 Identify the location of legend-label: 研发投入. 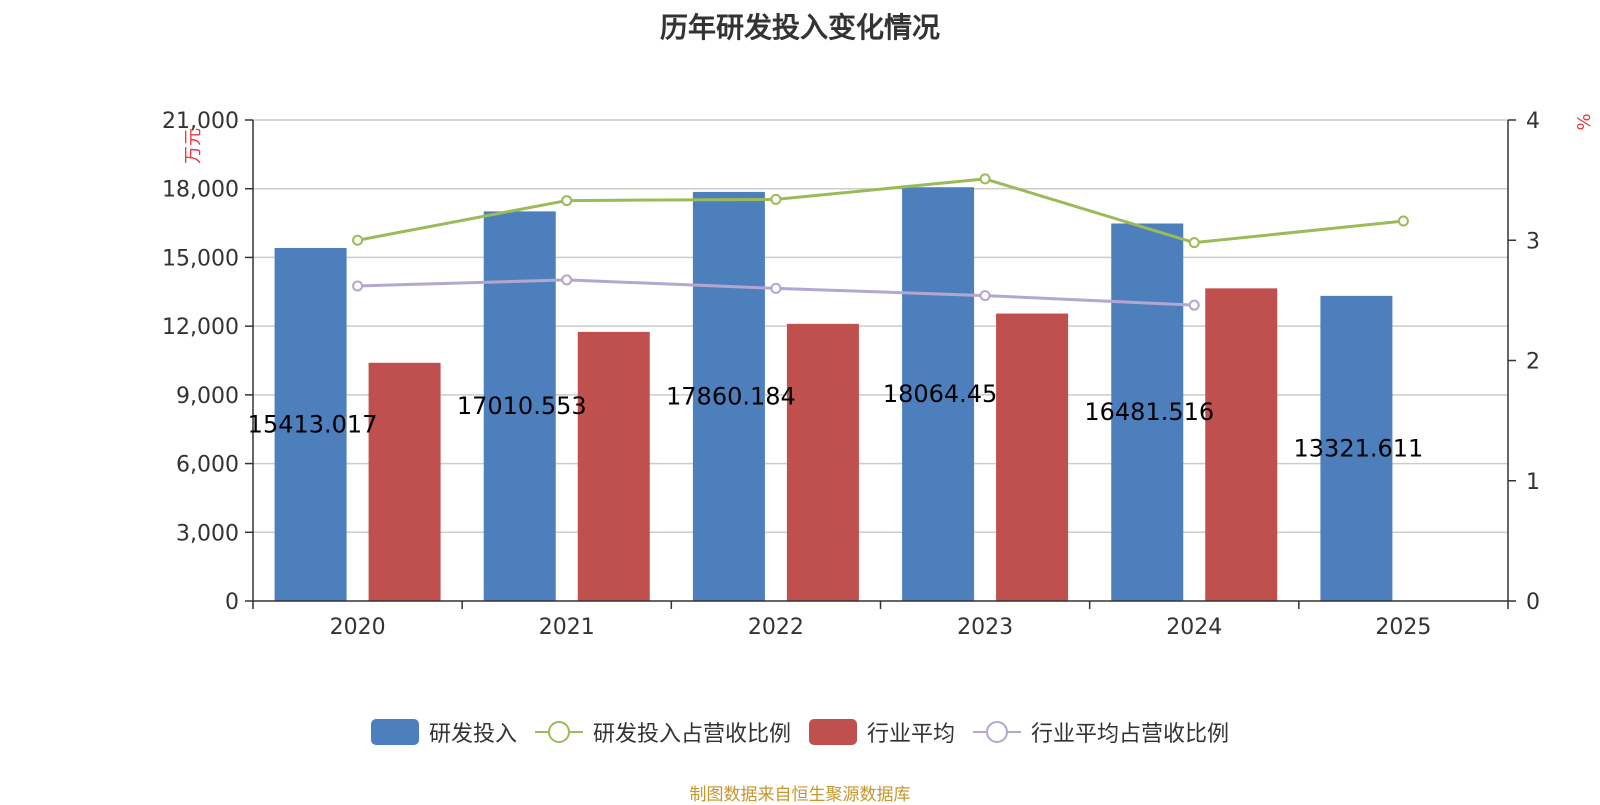
(472, 734).